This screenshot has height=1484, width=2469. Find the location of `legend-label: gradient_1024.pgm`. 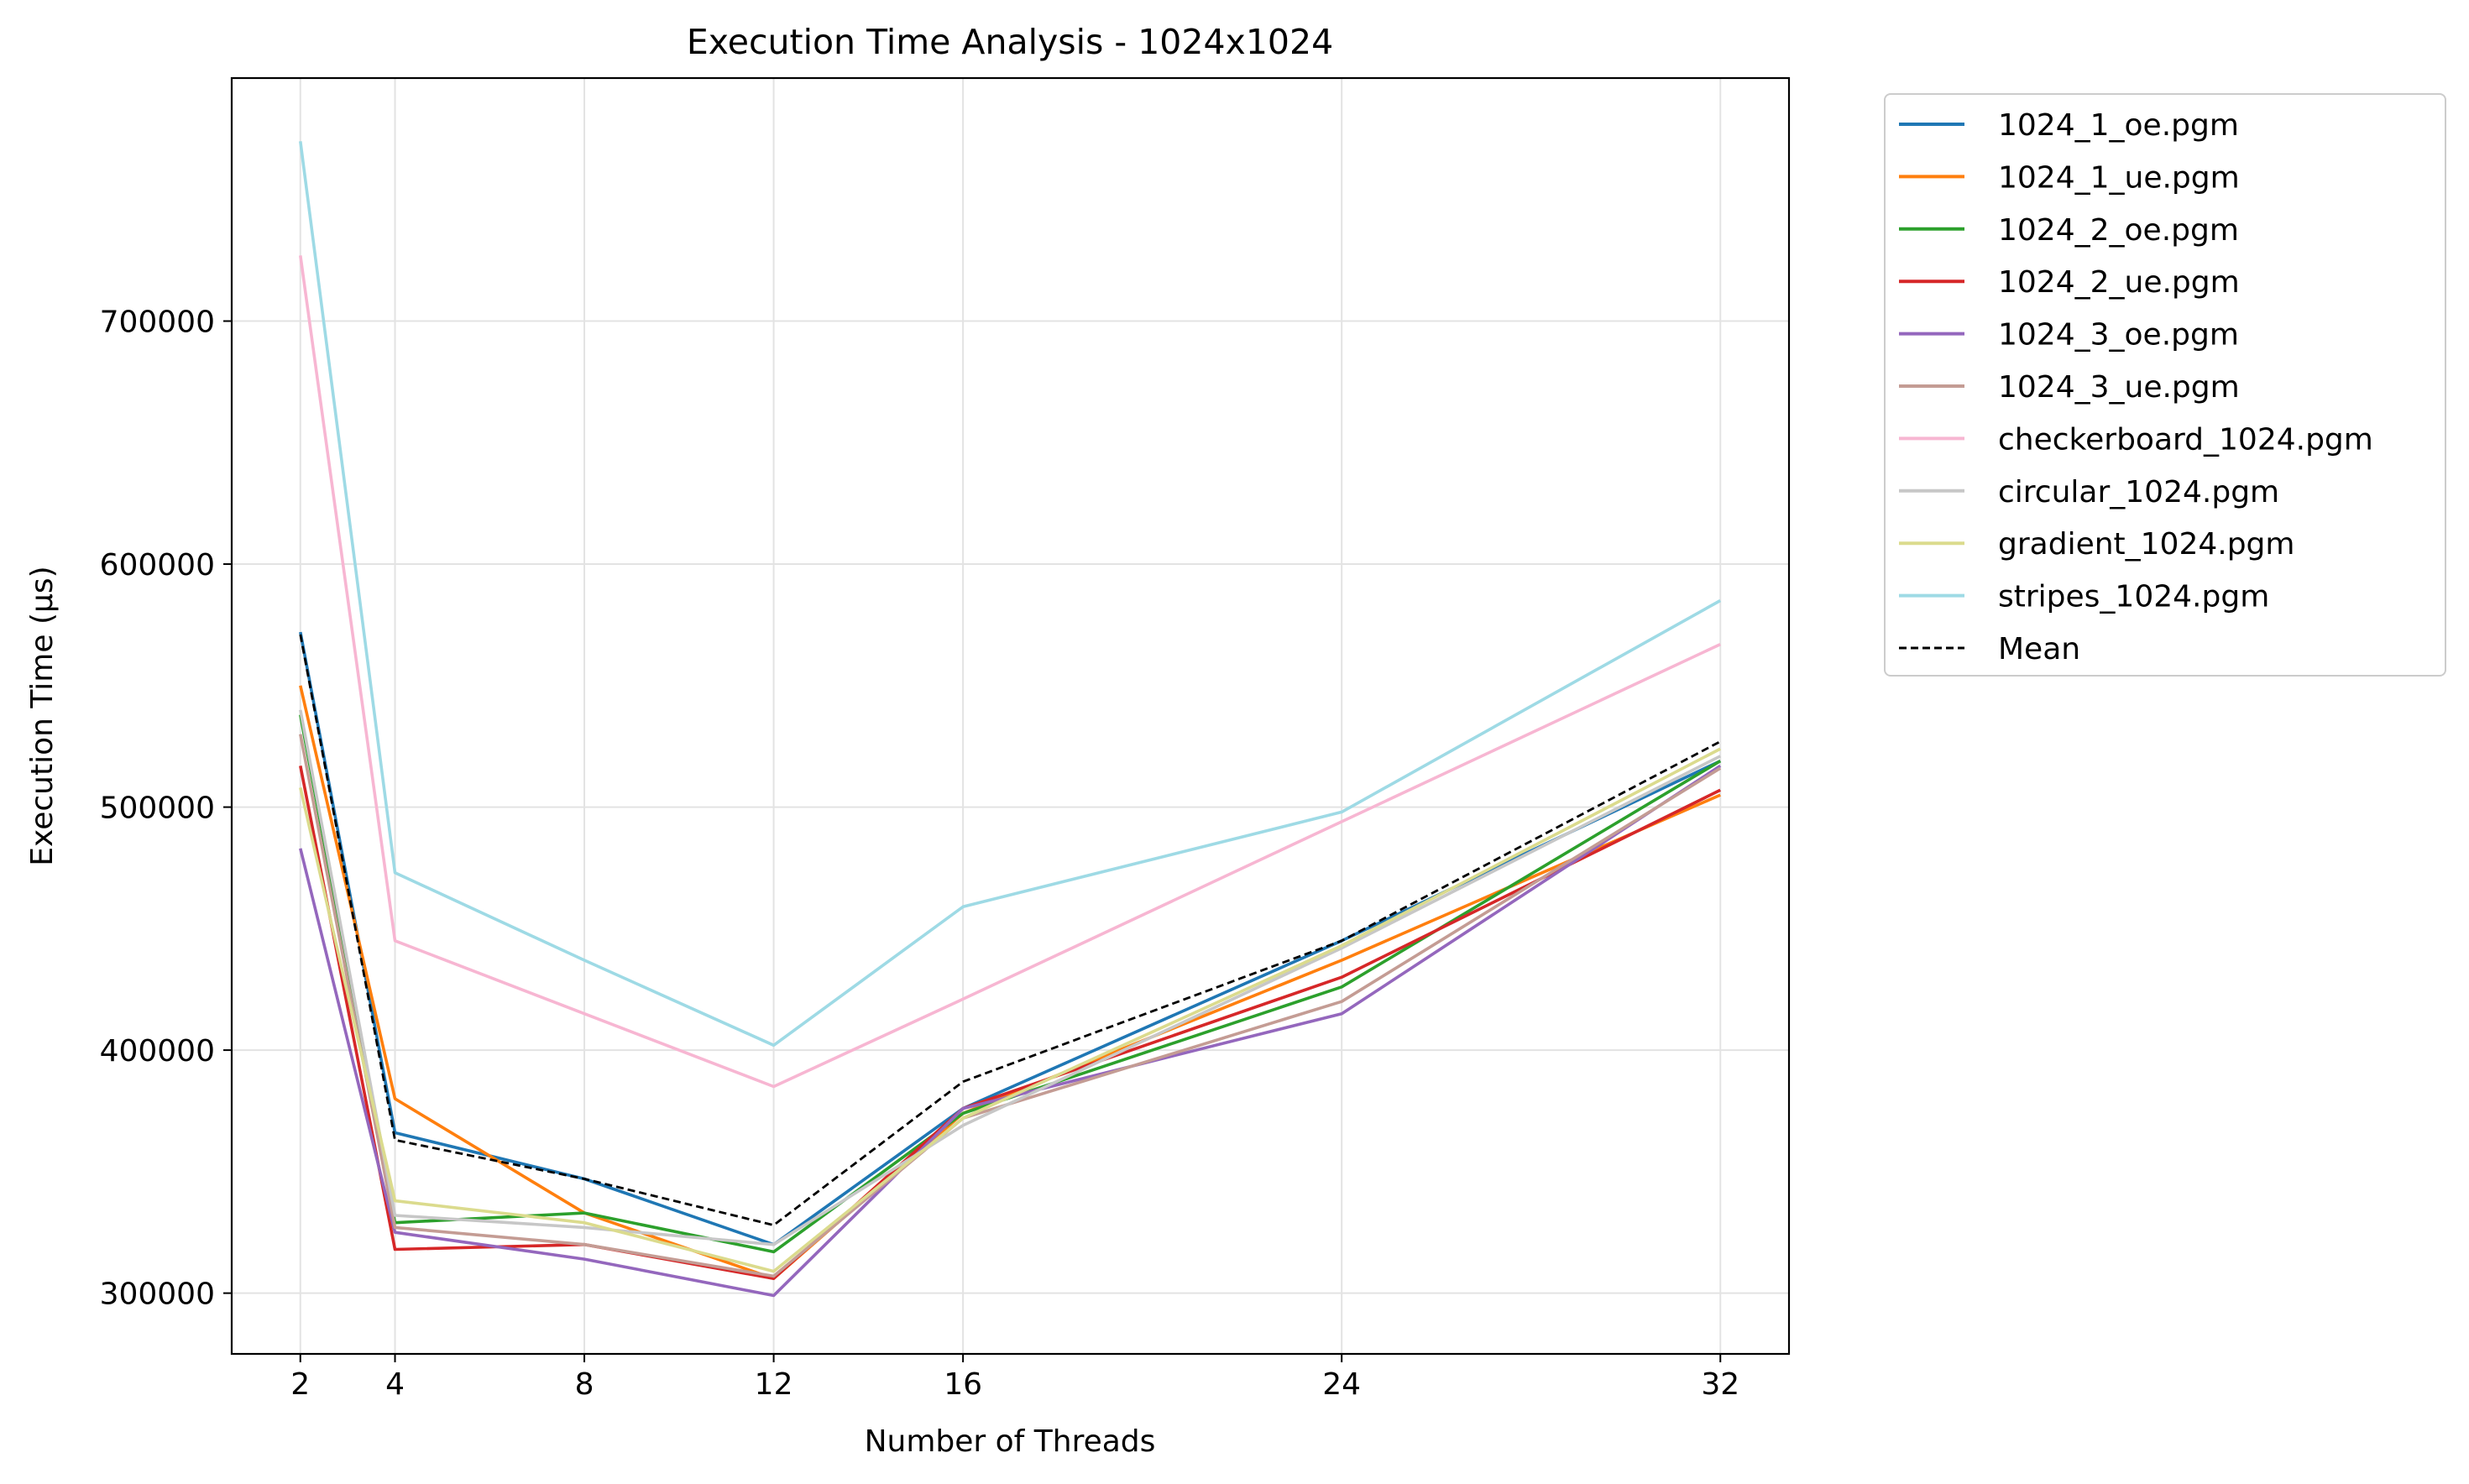

legend-label: gradient_1024.pgm is located at coordinates (2146, 544).